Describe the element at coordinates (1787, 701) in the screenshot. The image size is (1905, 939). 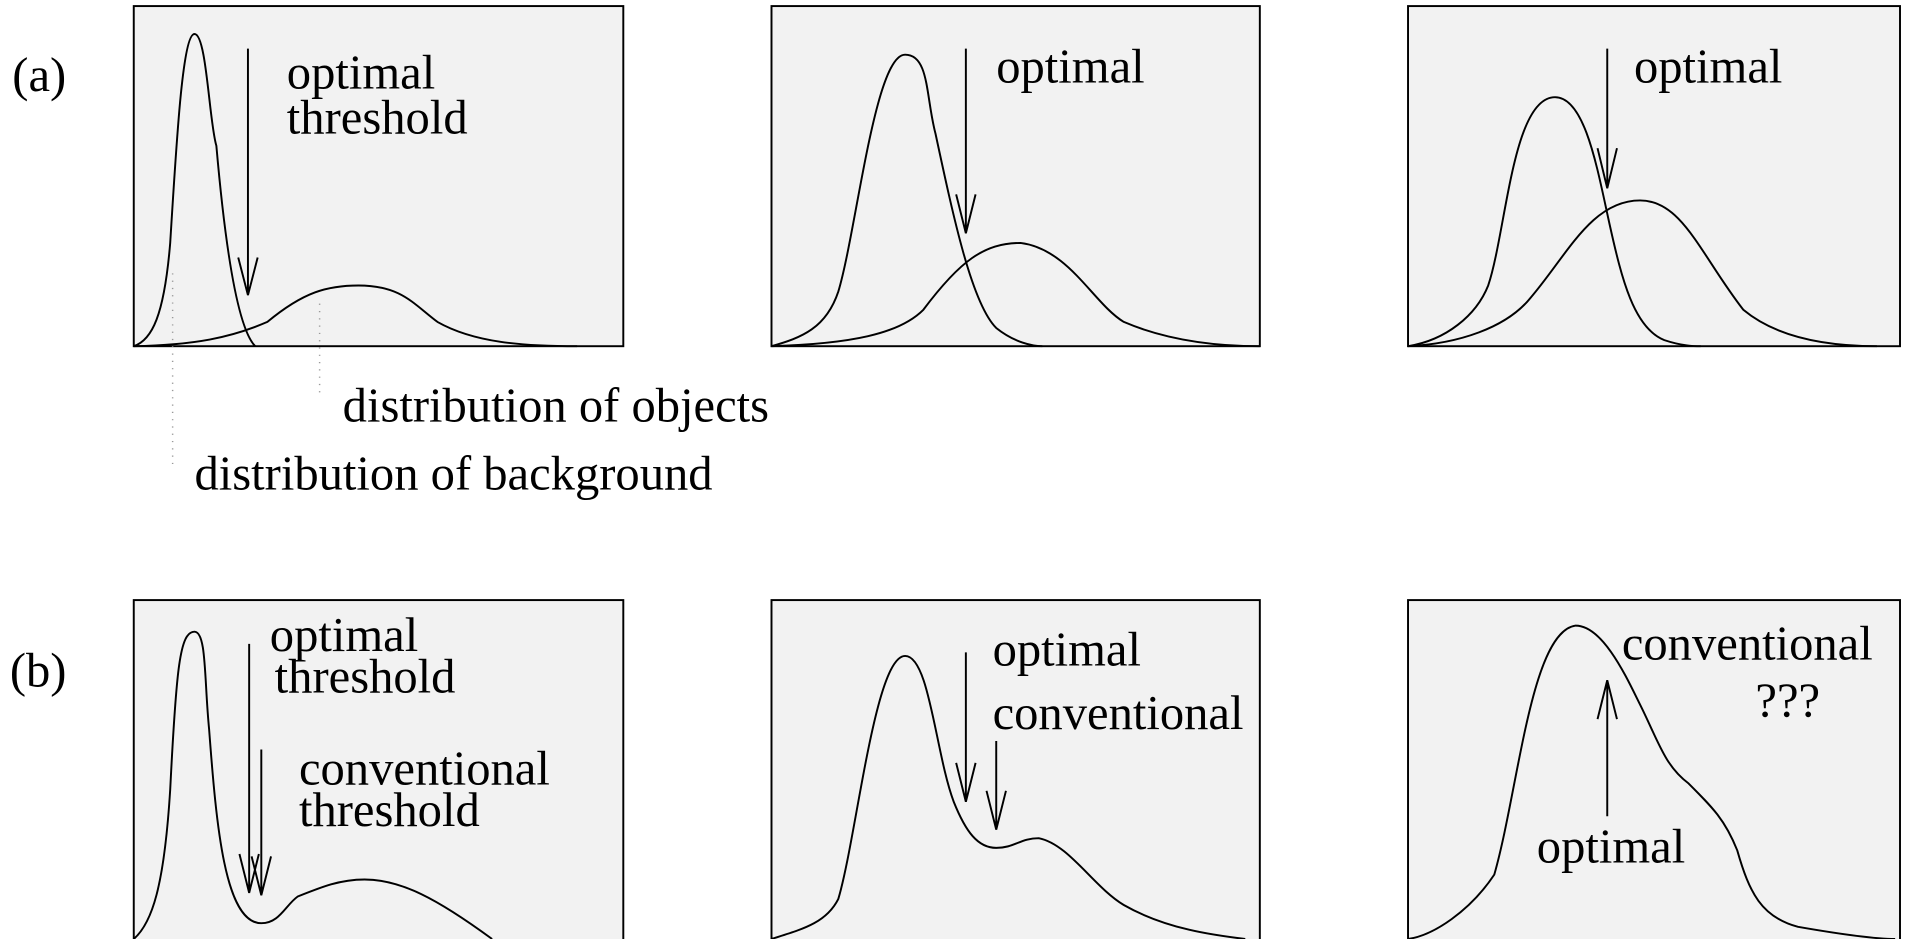
I see `panel-text: ???` at that location.